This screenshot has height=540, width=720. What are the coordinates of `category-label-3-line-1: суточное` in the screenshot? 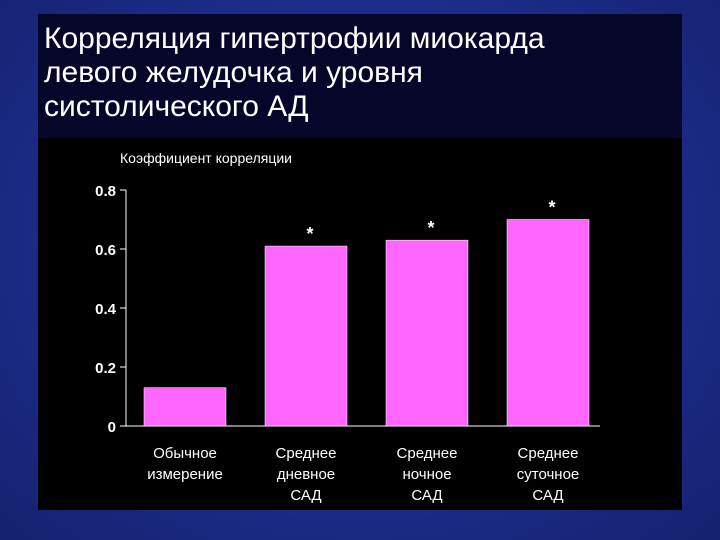 It's located at (548, 474).